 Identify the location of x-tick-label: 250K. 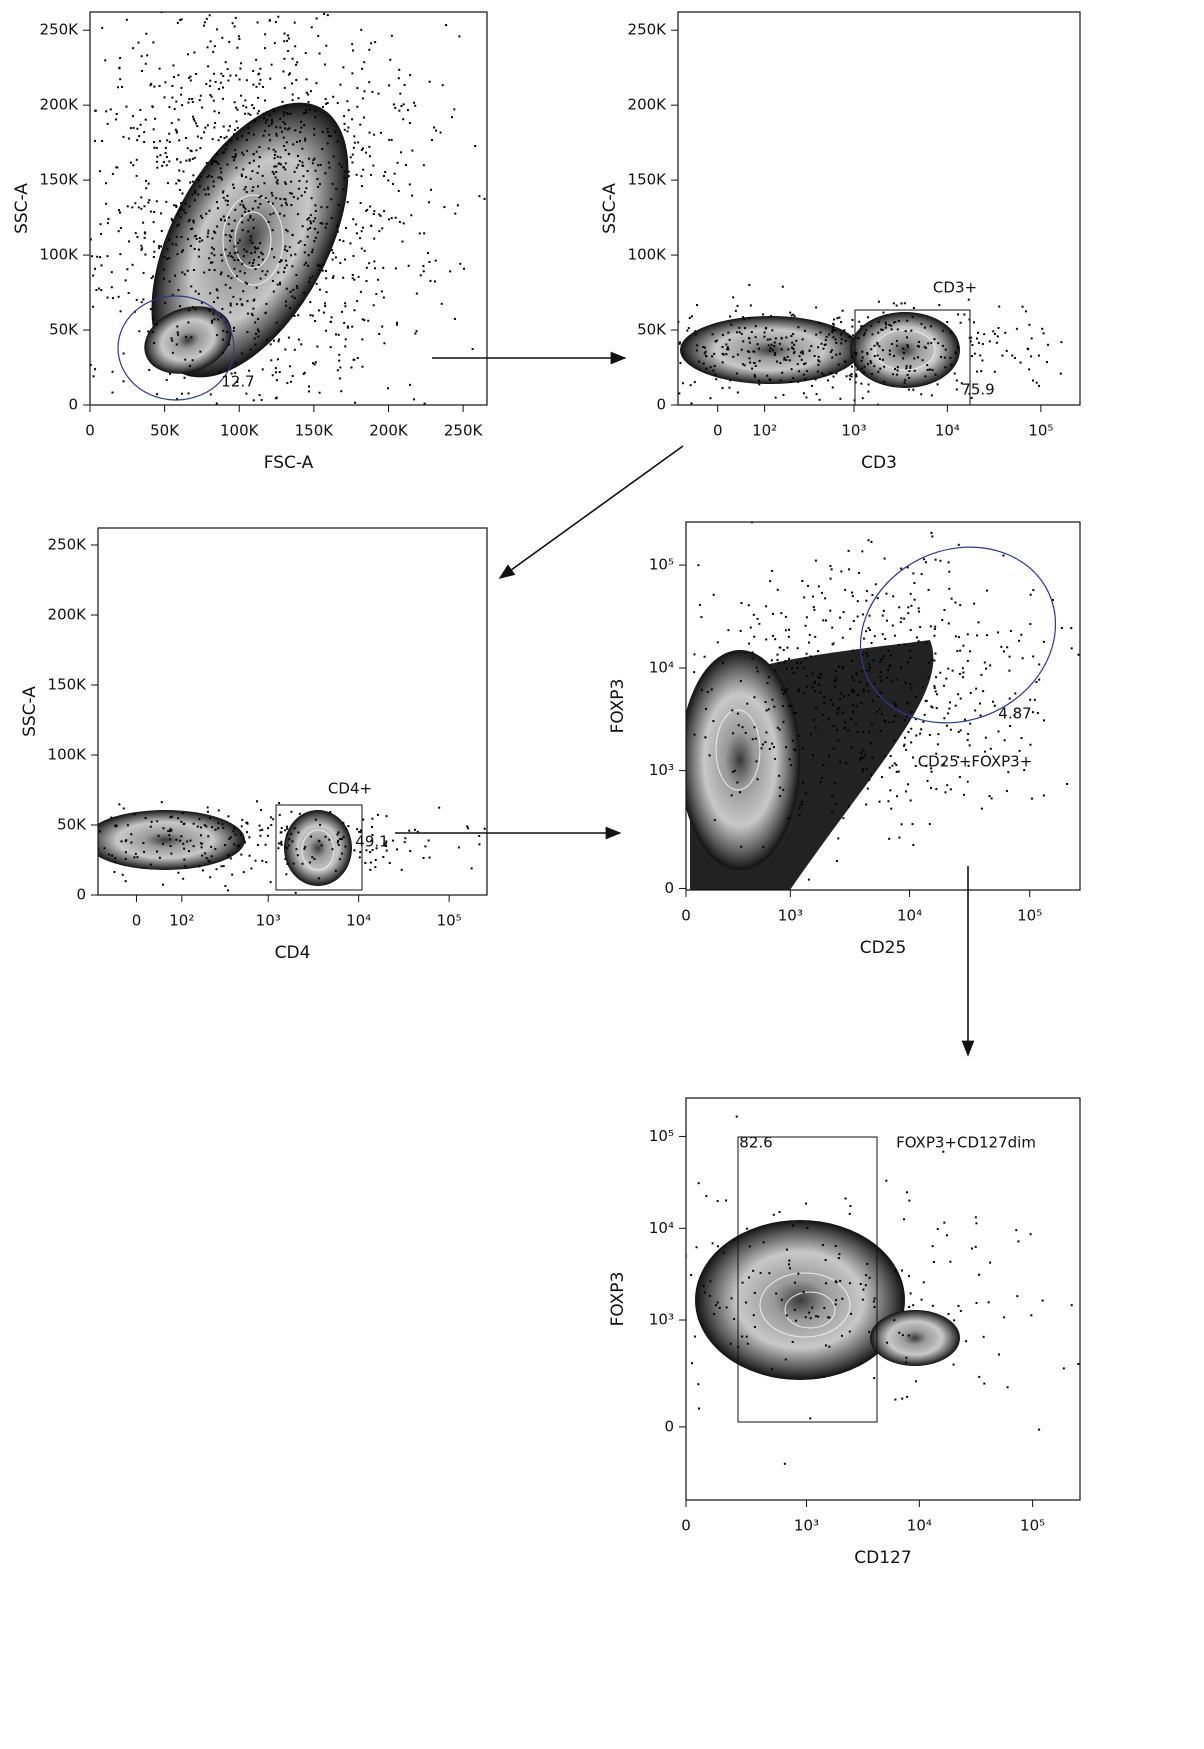
(464, 431).